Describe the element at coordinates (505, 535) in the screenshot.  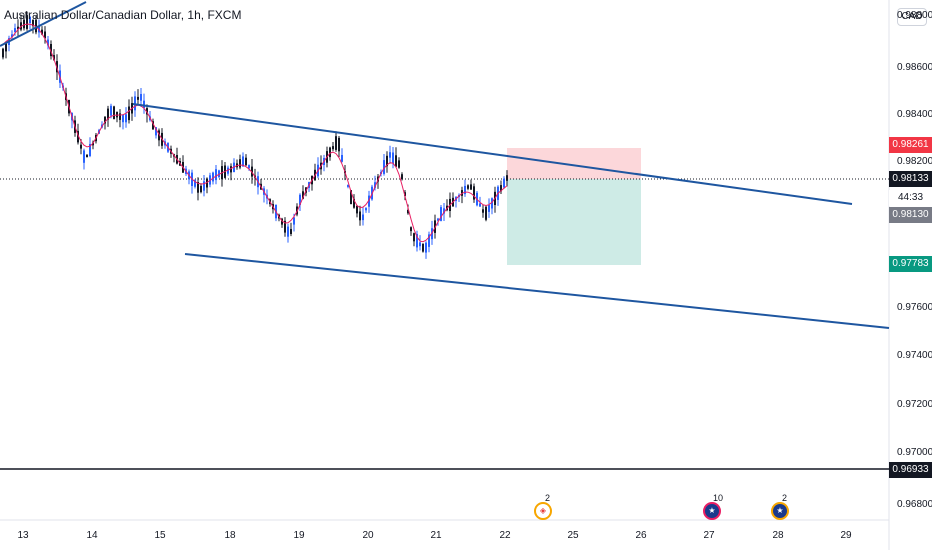
I see `x-tick: 22` at that location.